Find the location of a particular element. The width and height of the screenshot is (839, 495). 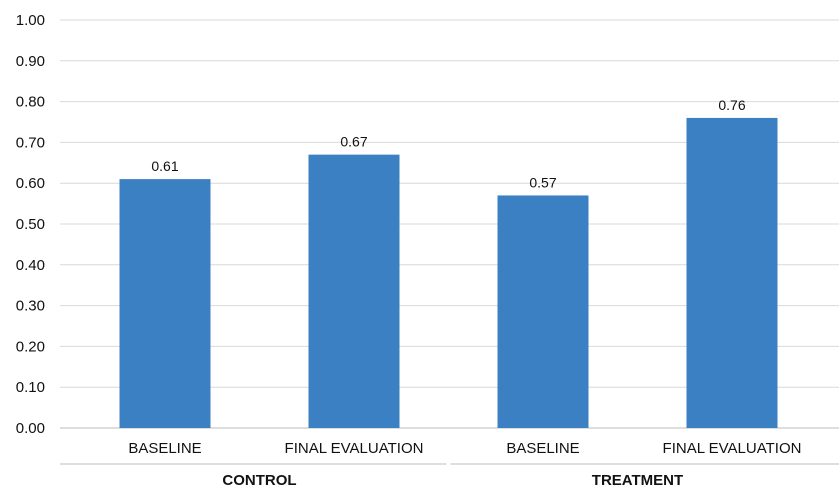

y-tick-label: 0.20 is located at coordinates (30, 346).